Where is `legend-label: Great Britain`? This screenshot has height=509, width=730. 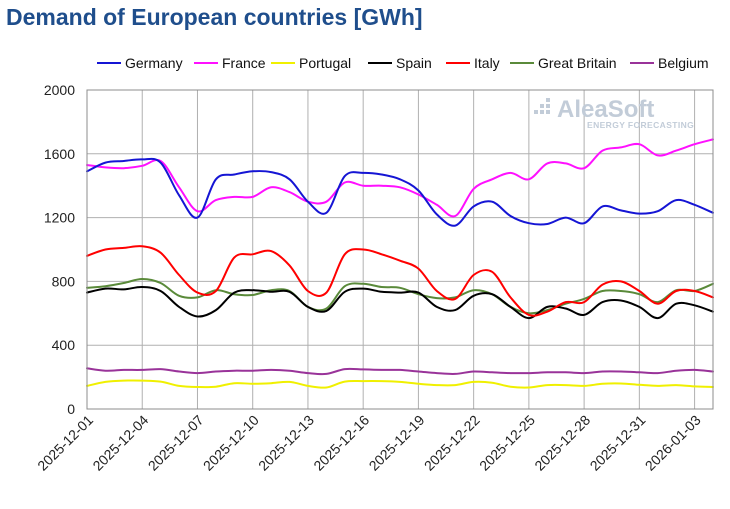 legend-label: Great Britain is located at coordinates (577, 63).